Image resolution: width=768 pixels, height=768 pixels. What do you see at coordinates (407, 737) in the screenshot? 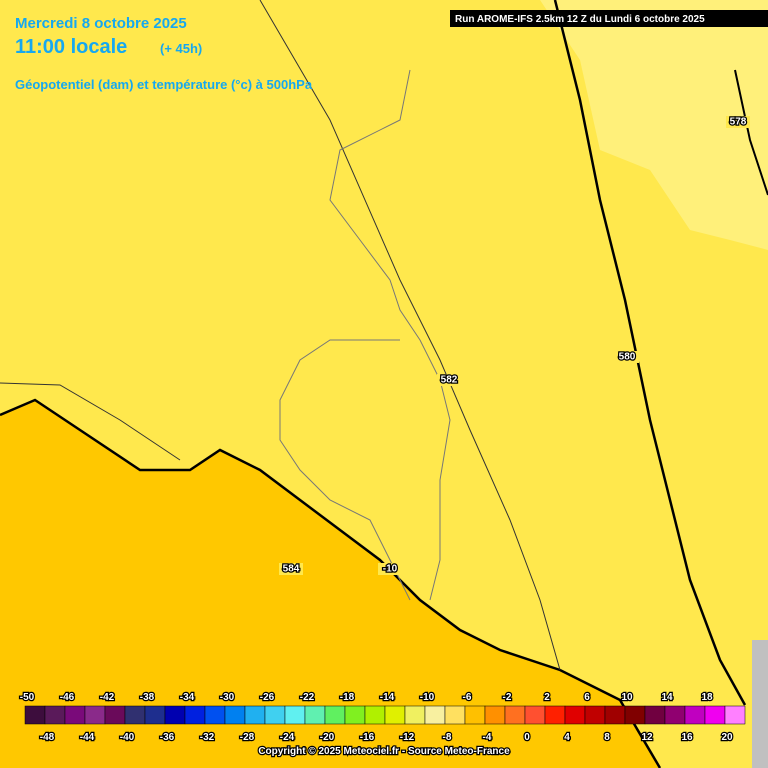
I see `legend-label: -12` at bounding box center [407, 737].